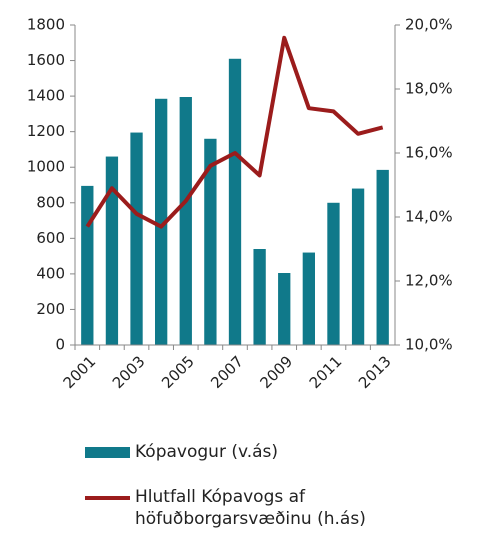 This screenshot has height=533, width=478. I want to click on x-tick-label: 2009, so click(277, 372).